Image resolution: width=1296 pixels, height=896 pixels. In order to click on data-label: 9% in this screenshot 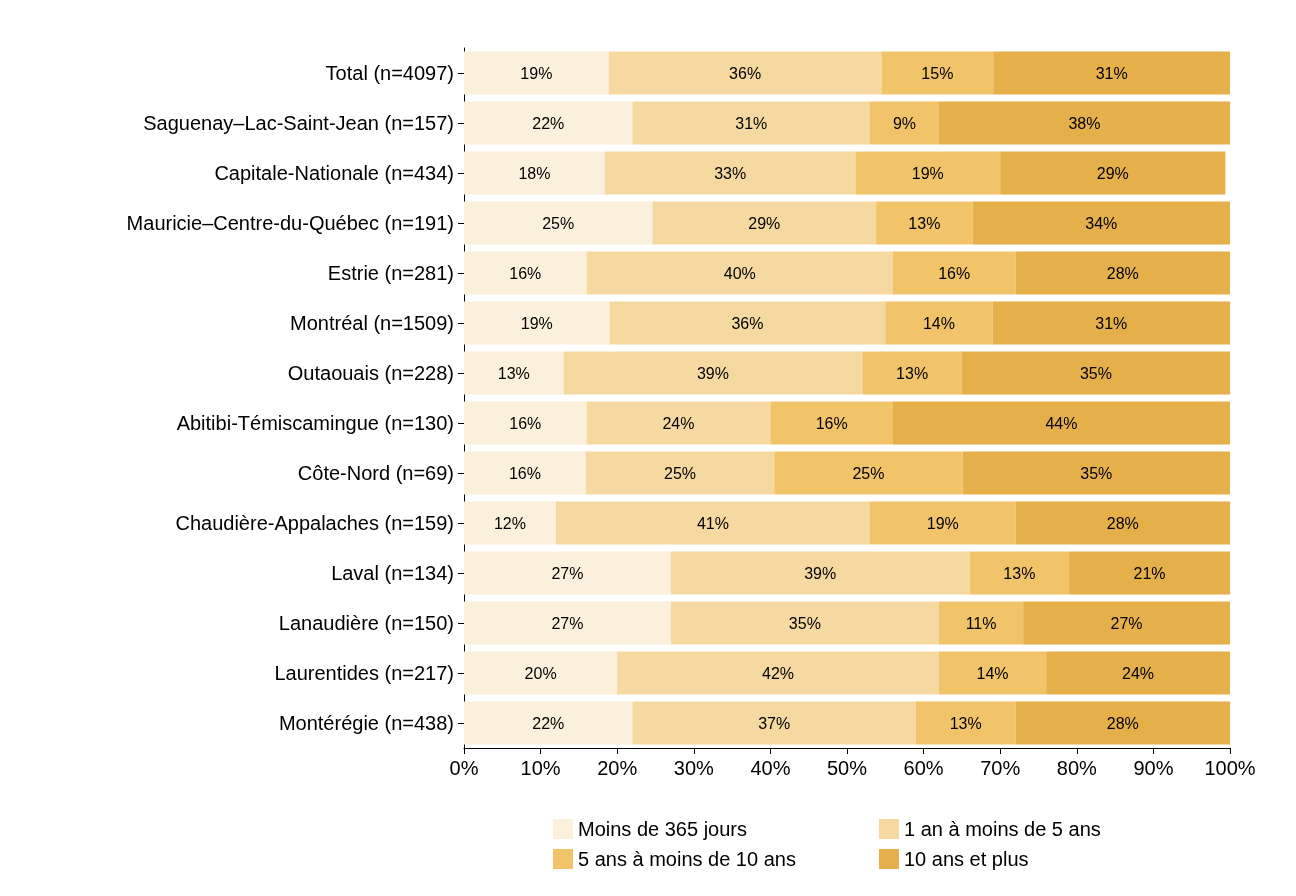, I will do `click(904, 123)`.